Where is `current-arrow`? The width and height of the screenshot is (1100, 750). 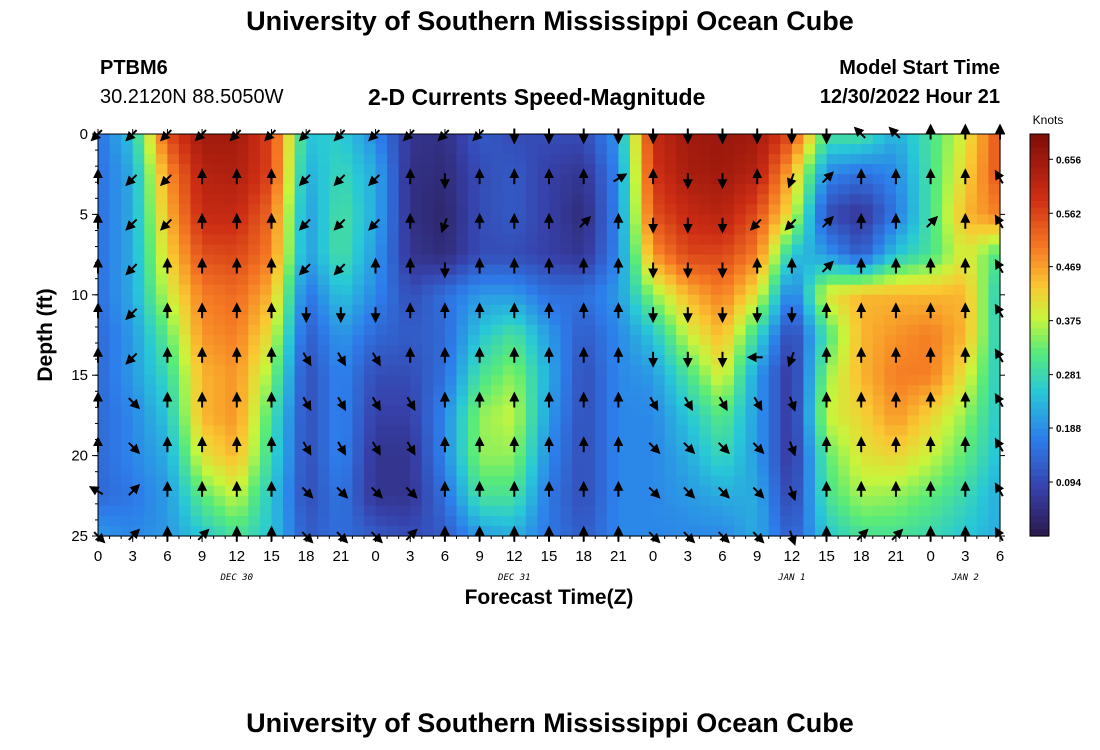
current-arrow is located at coordinates (339, 224).